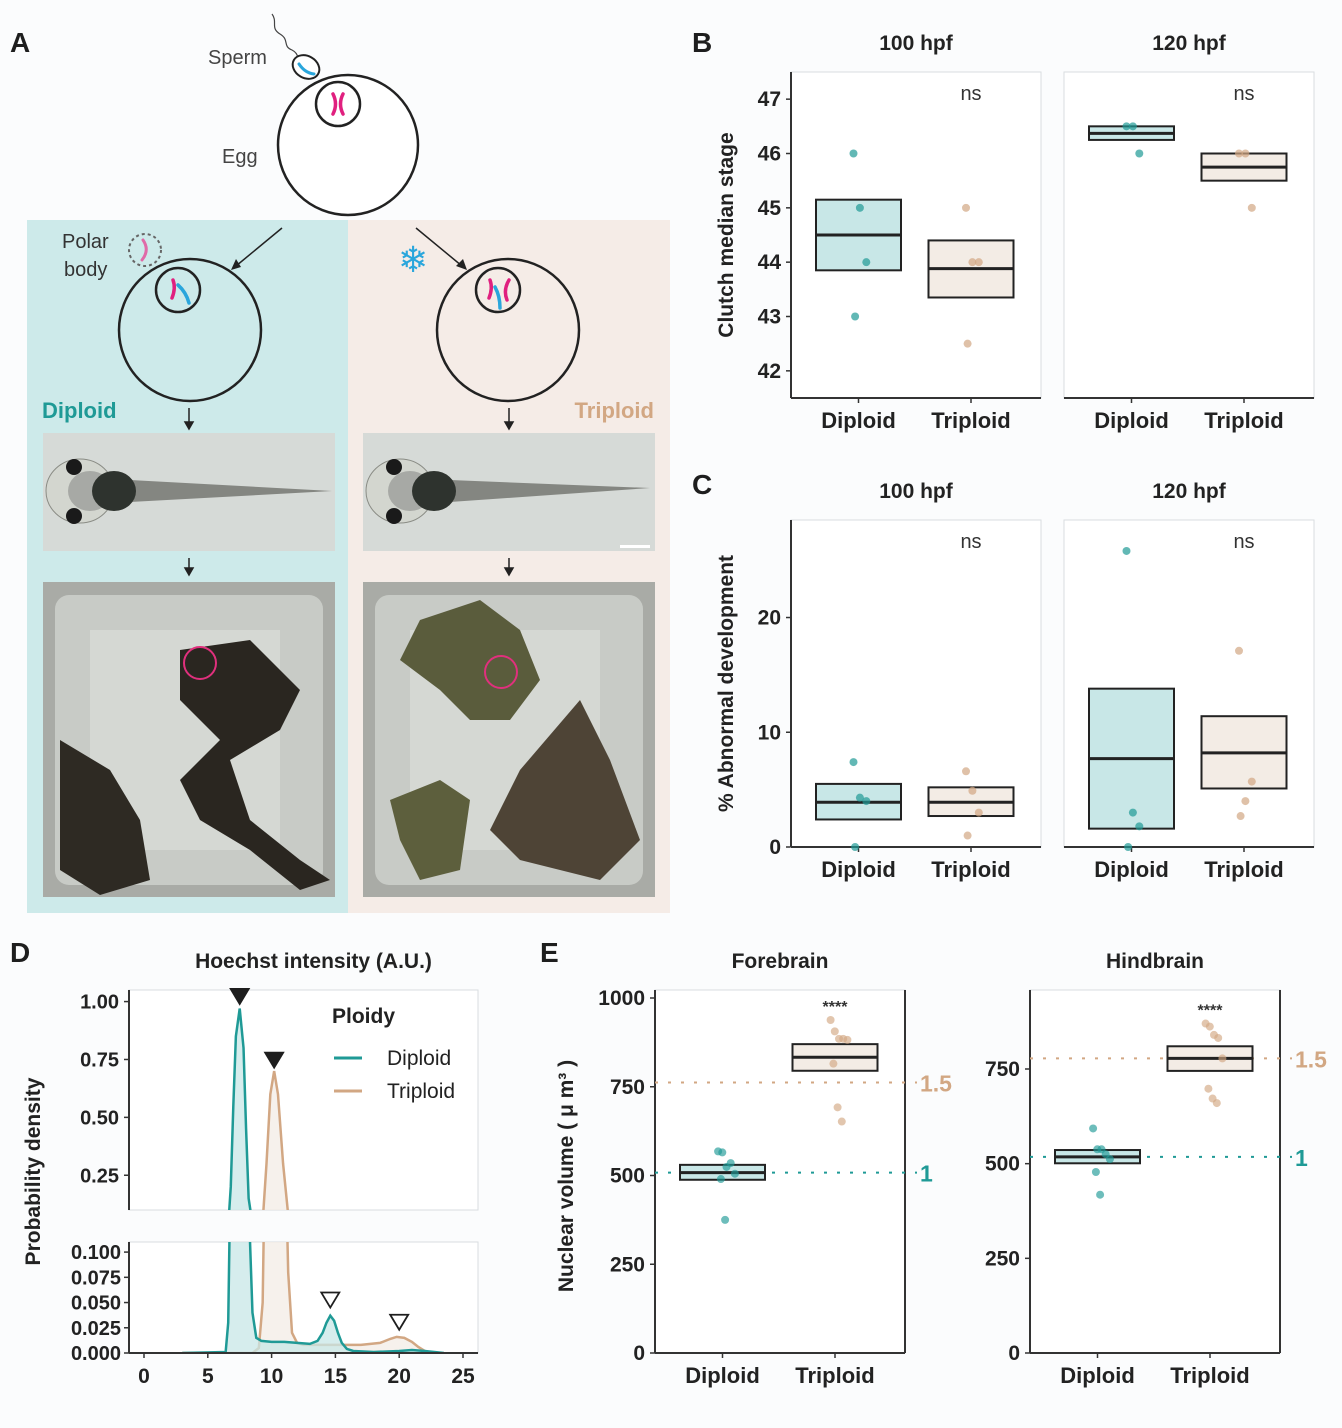  What do you see at coordinates (144, 250) in the screenshot?
I see `polar-body-chromosome` at bounding box center [144, 250].